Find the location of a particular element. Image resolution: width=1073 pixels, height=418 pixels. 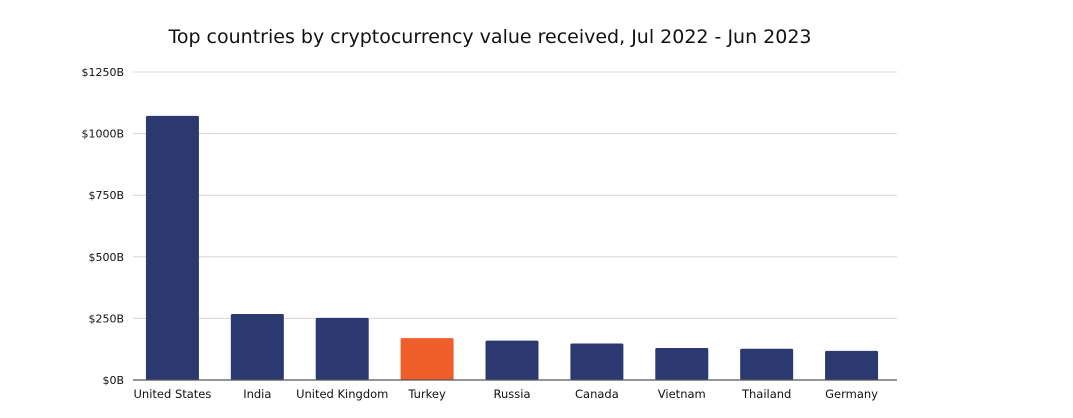

x-tick-label: United States is located at coordinates (173, 394).